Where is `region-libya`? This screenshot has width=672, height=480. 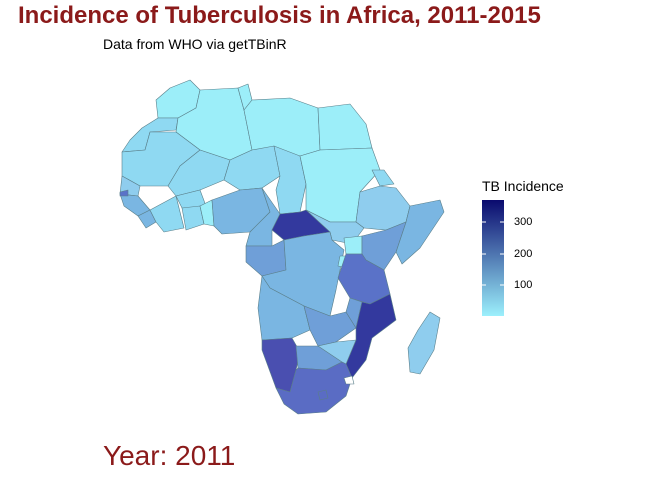
region-libya is located at coordinates (282, 127).